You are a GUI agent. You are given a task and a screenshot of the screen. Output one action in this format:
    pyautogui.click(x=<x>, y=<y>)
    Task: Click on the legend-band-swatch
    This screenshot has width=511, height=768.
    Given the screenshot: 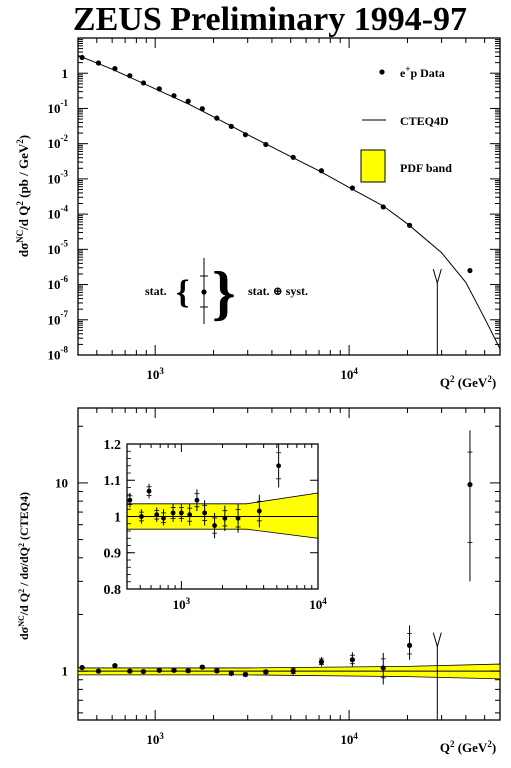 What is the action you would take?
    pyautogui.click(x=373, y=166)
    